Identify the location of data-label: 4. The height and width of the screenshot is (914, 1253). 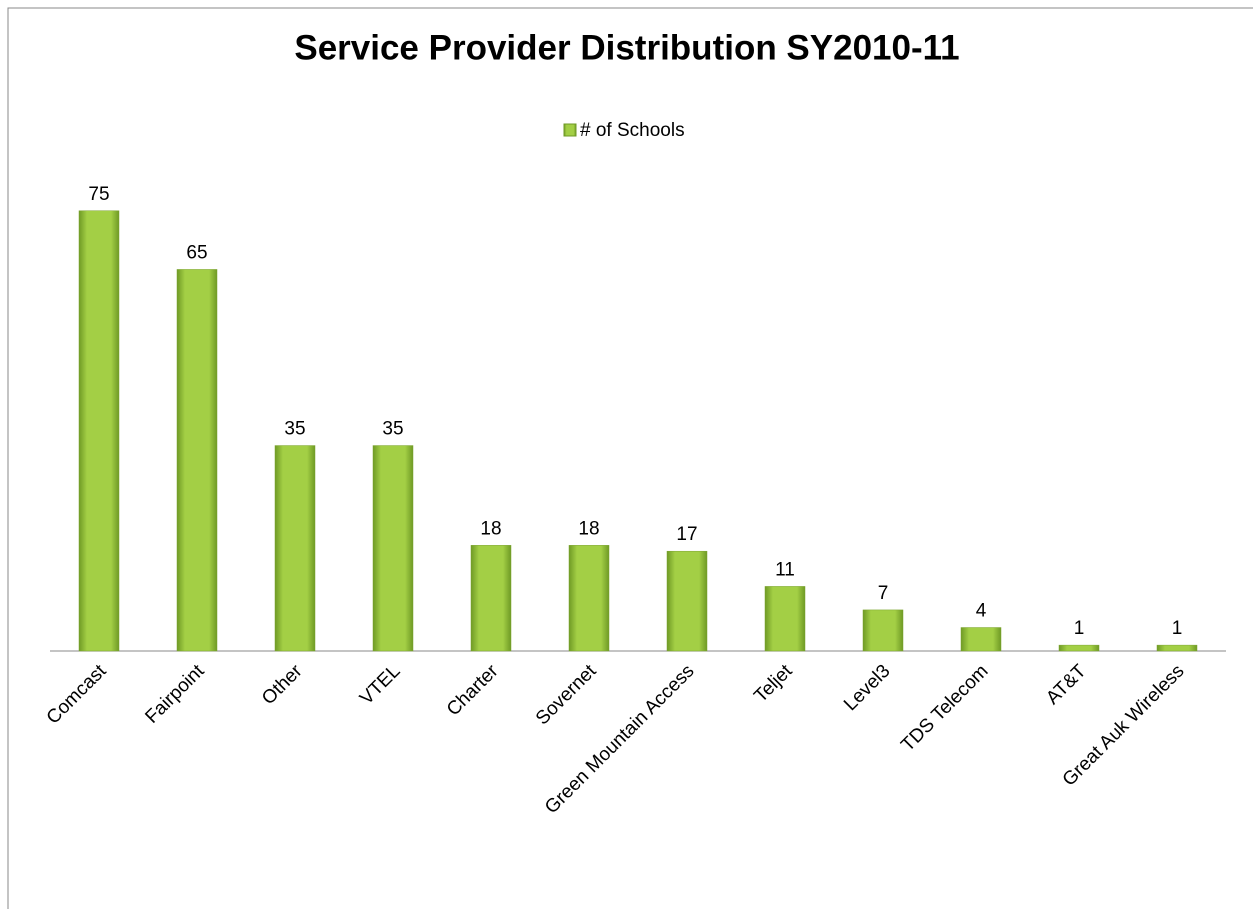
(981, 611).